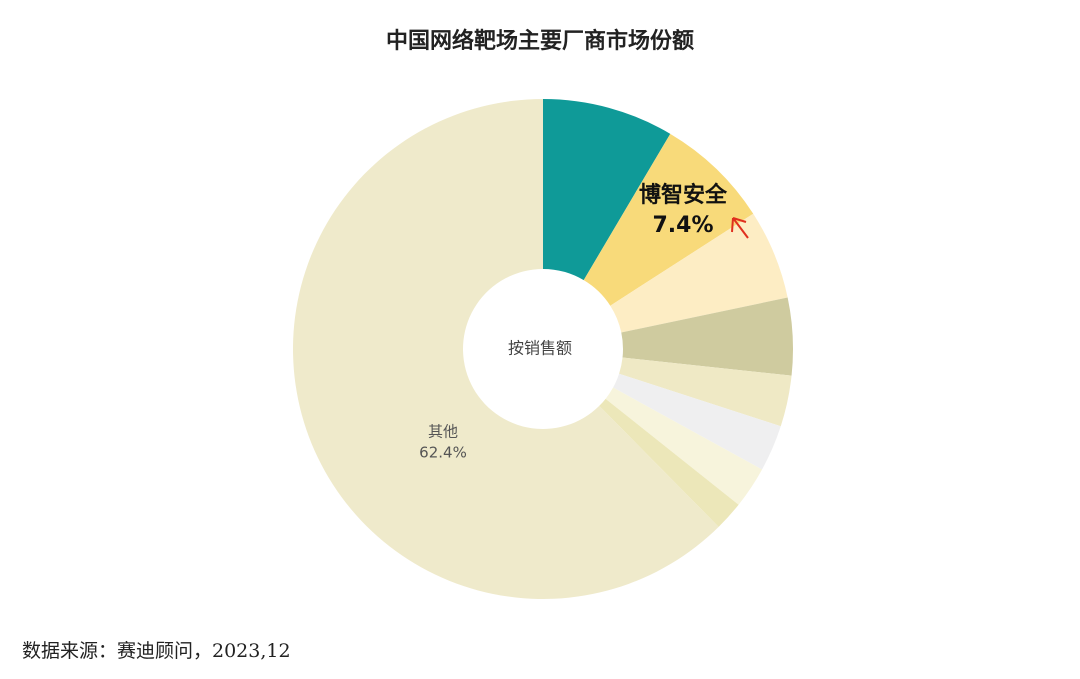 The image size is (1080, 679). I want to click on center-label: 按销售额, so click(540, 348).